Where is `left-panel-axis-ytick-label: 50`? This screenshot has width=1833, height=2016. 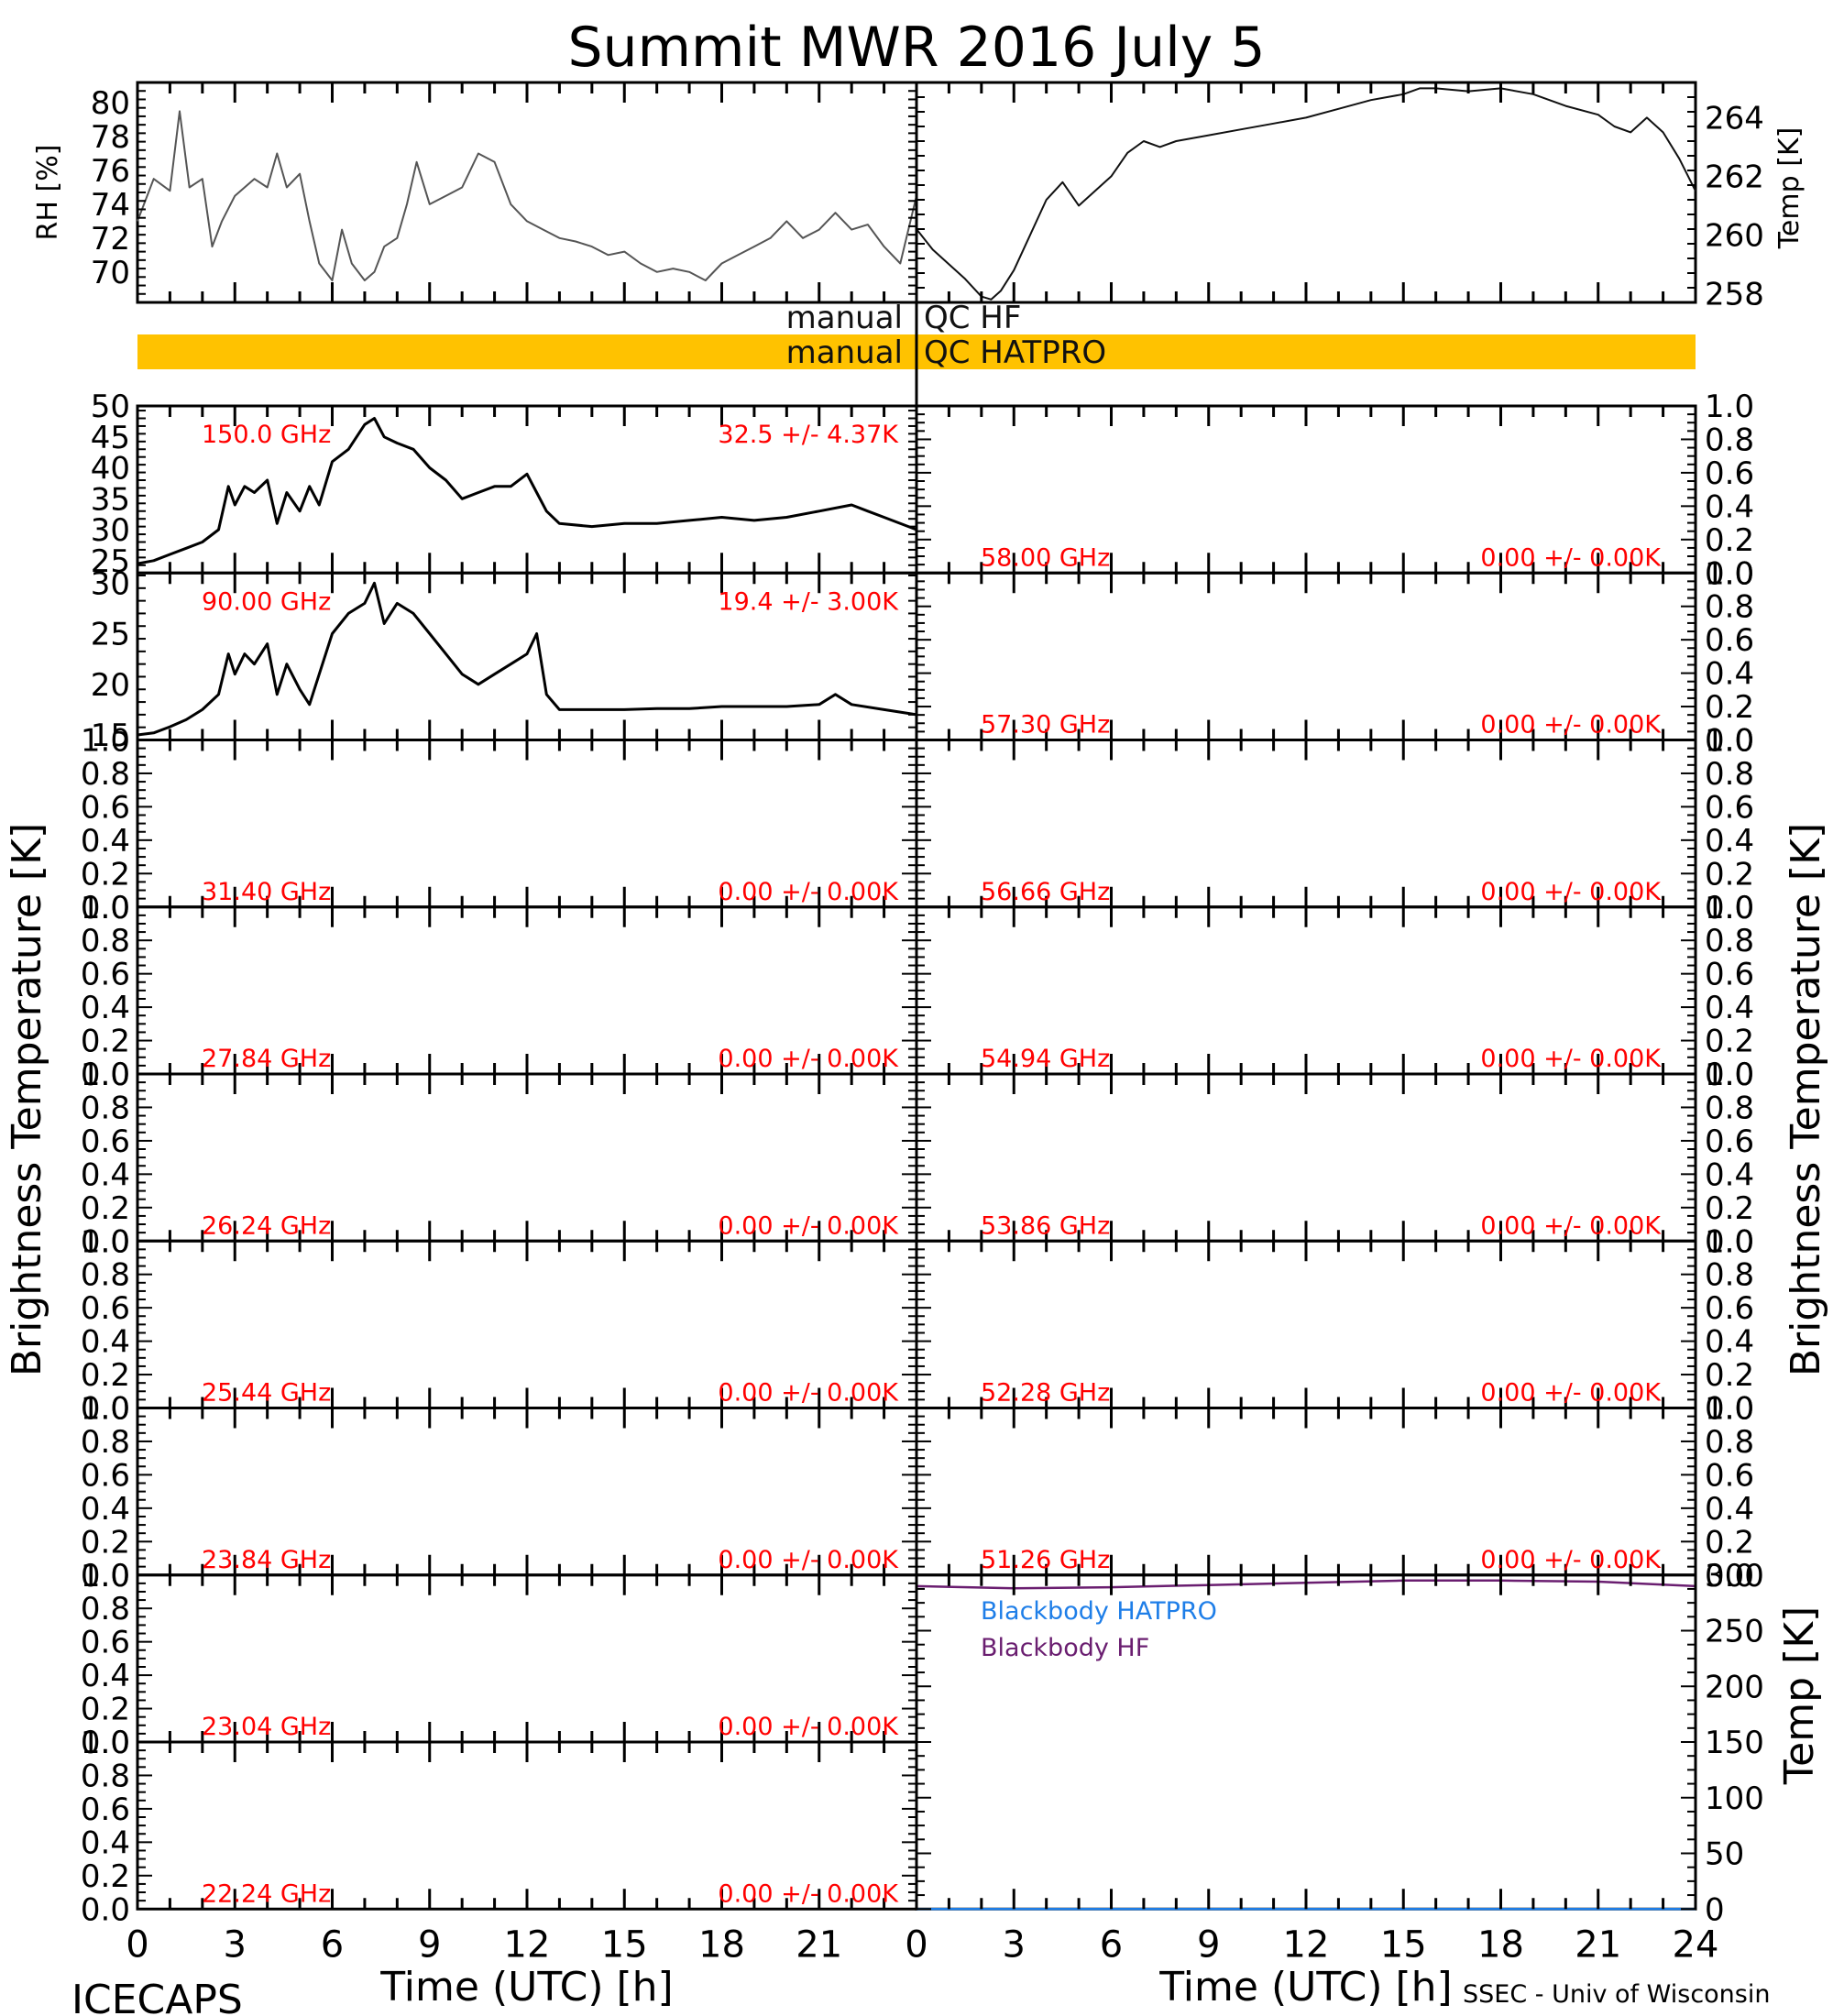
left-panel-axis-ytick-label: 50 is located at coordinates (110, 407).